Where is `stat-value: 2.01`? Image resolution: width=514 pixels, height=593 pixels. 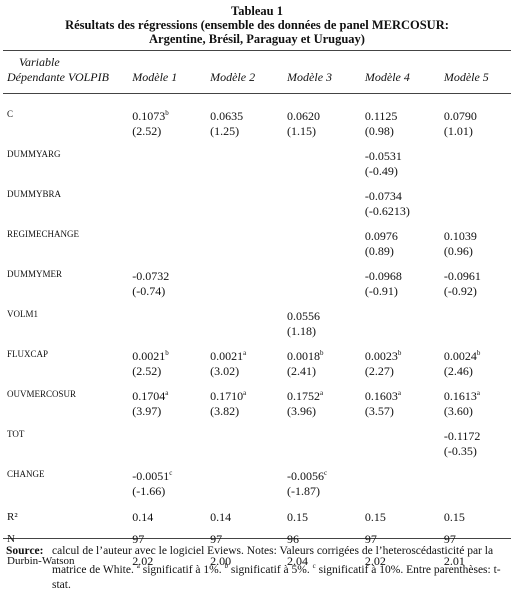 stat-value: 2.01 is located at coordinates (454, 560).